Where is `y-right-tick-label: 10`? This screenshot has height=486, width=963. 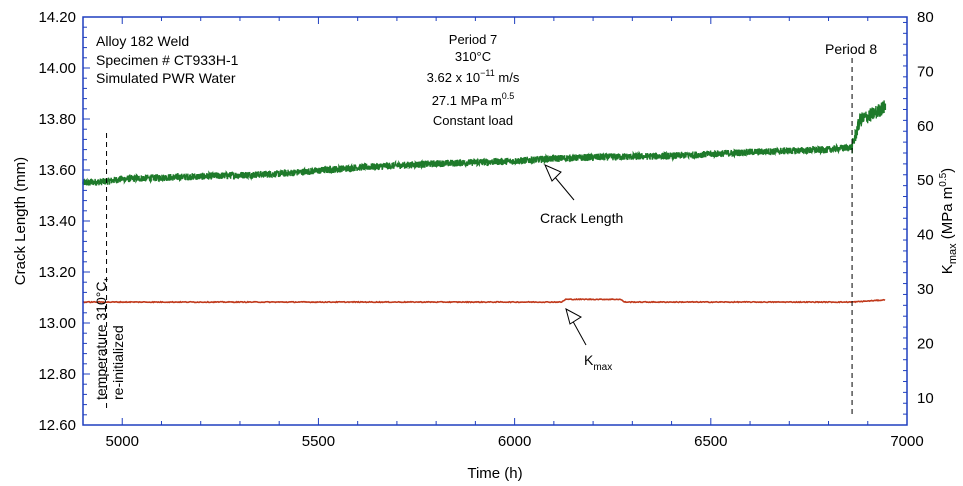
y-right-tick-label: 10 is located at coordinates (925, 398).